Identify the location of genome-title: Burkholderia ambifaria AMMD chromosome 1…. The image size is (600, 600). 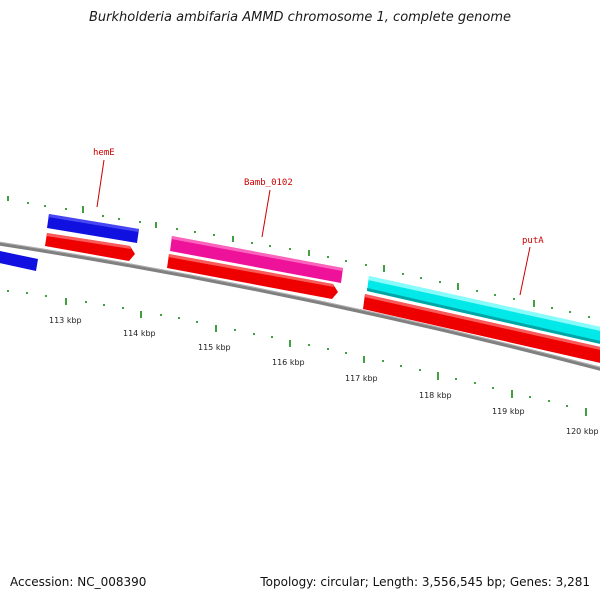
(300, 17).